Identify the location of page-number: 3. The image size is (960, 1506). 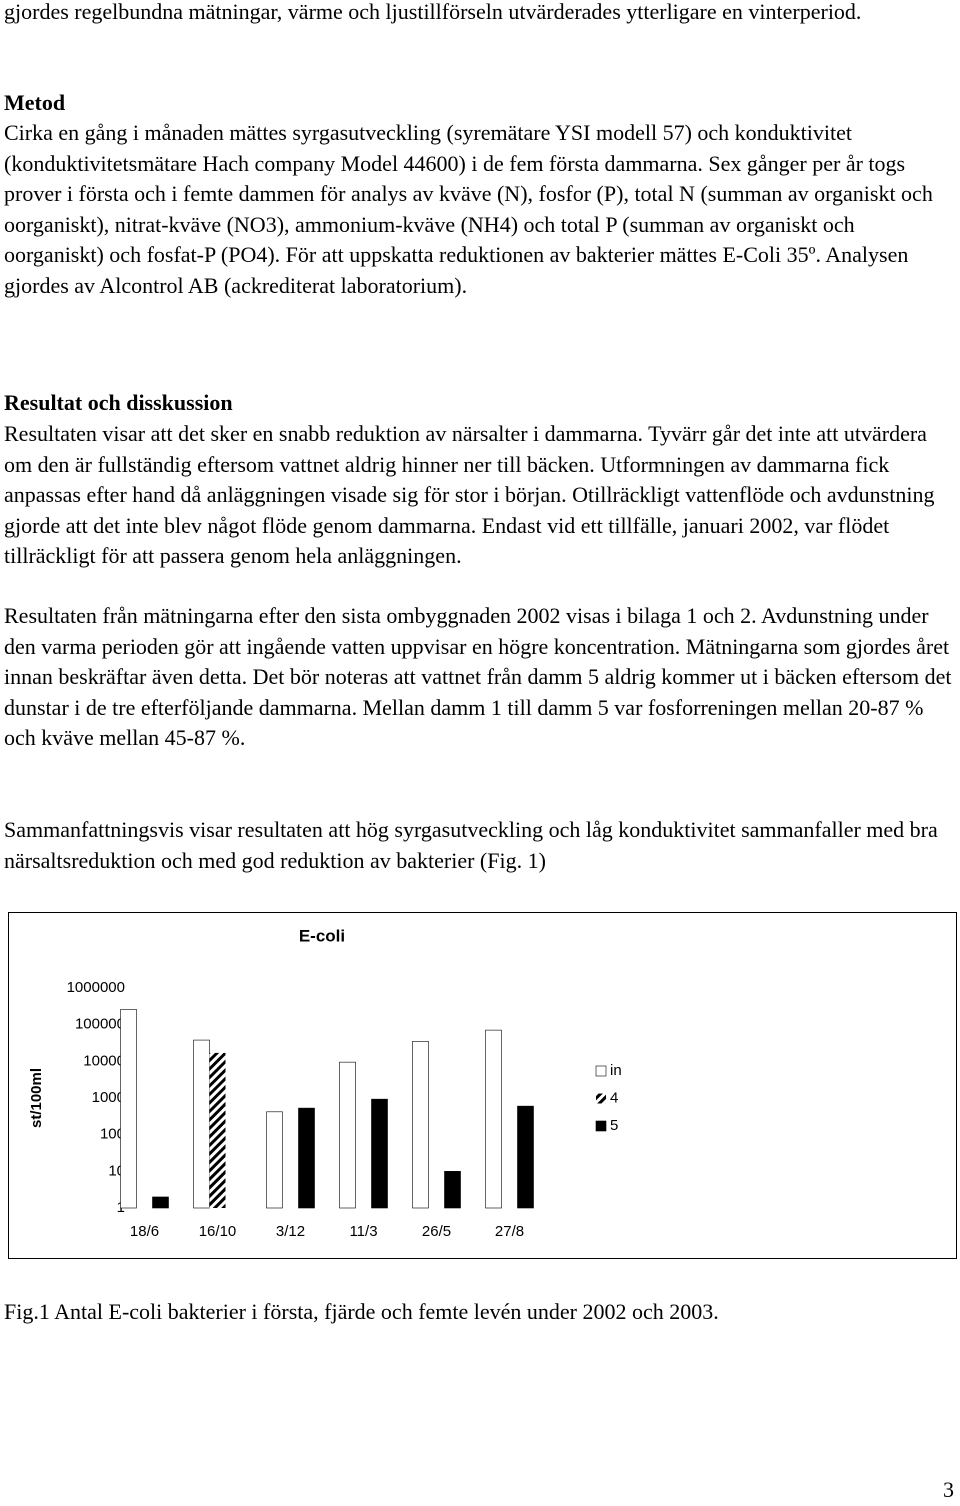
(948, 1489).